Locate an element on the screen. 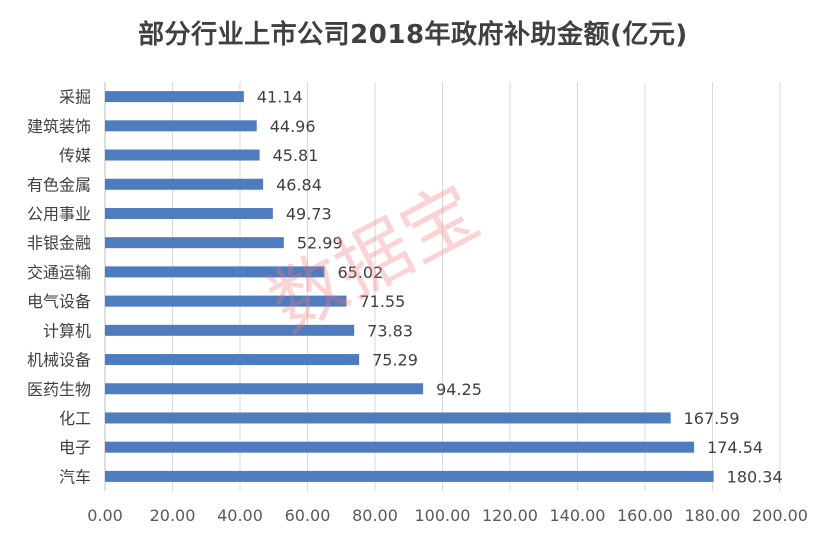 This screenshot has width=826, height=545. data-label: 49.73 is located at coordinates (309, 213).